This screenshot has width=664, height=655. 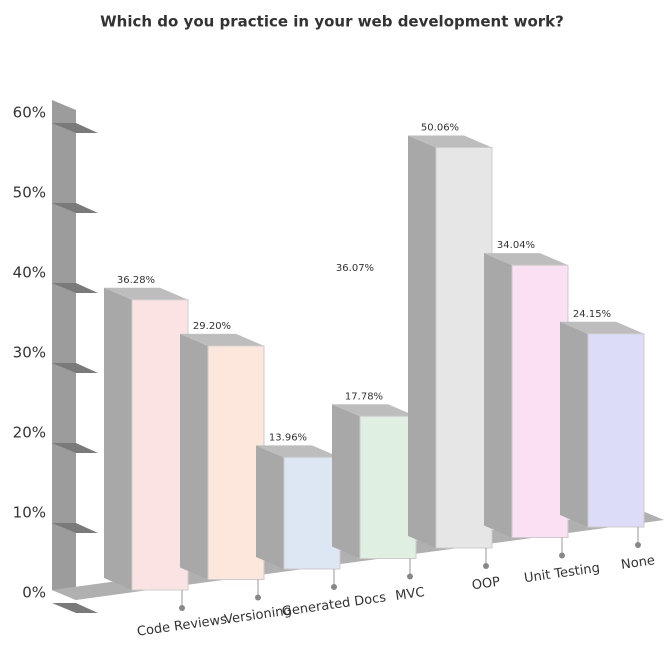 What do you see at coordinates (29, 513) in the screenshot?
I see `y-tick-label: 10%` at bounding box center [29, 513].